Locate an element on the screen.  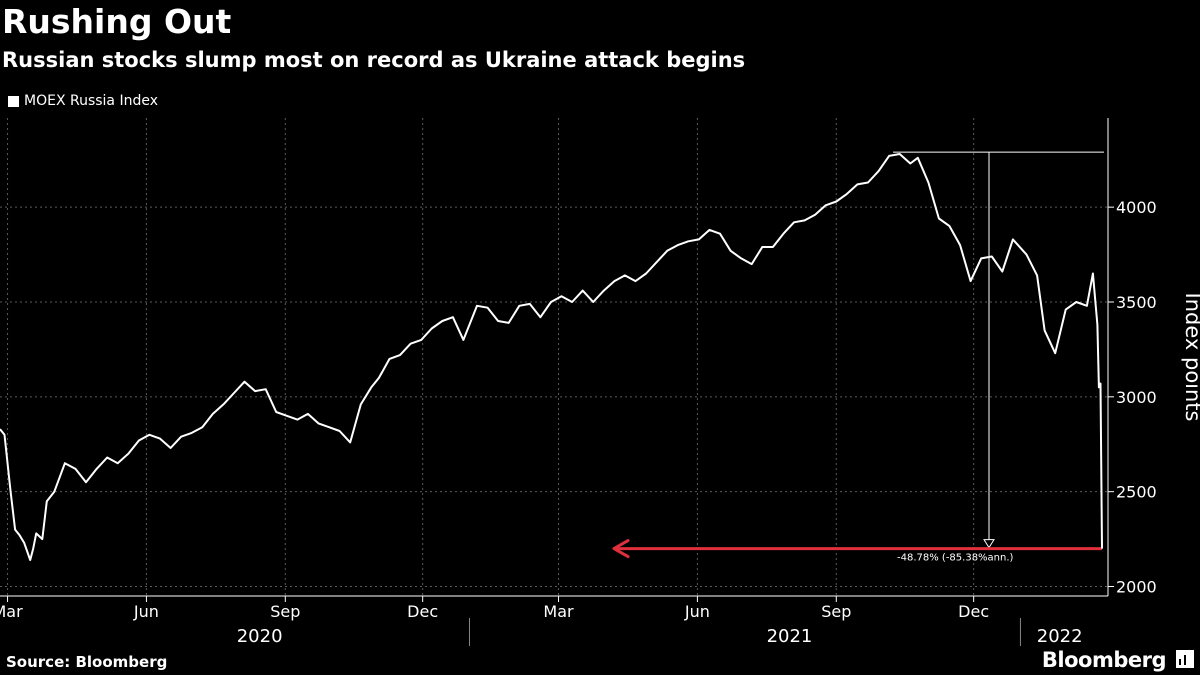
x-year-label: 2021 is located at coordinates (790, 636).